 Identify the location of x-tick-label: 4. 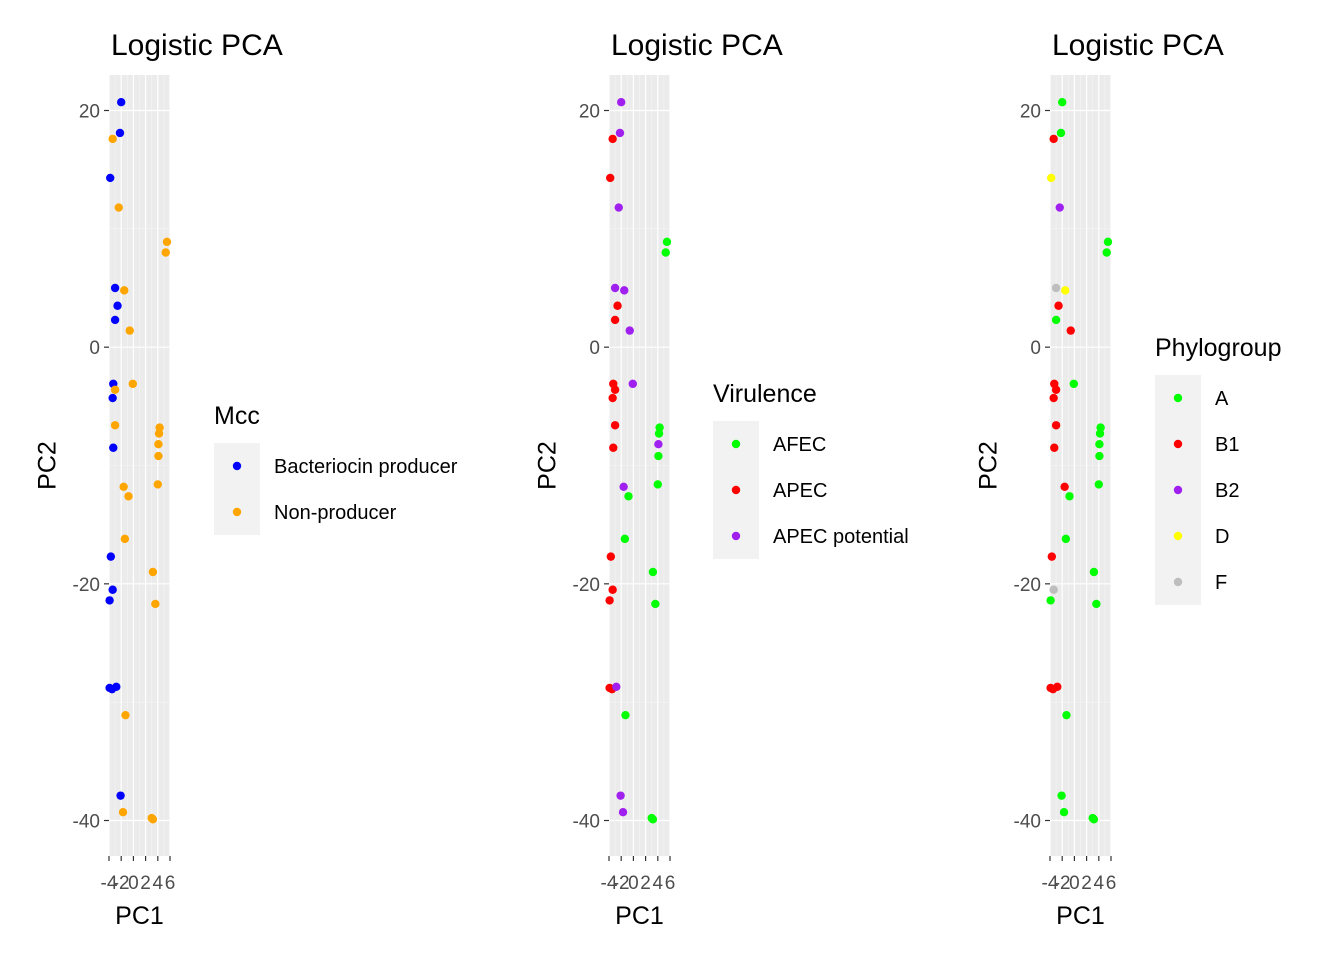
(658, 883).